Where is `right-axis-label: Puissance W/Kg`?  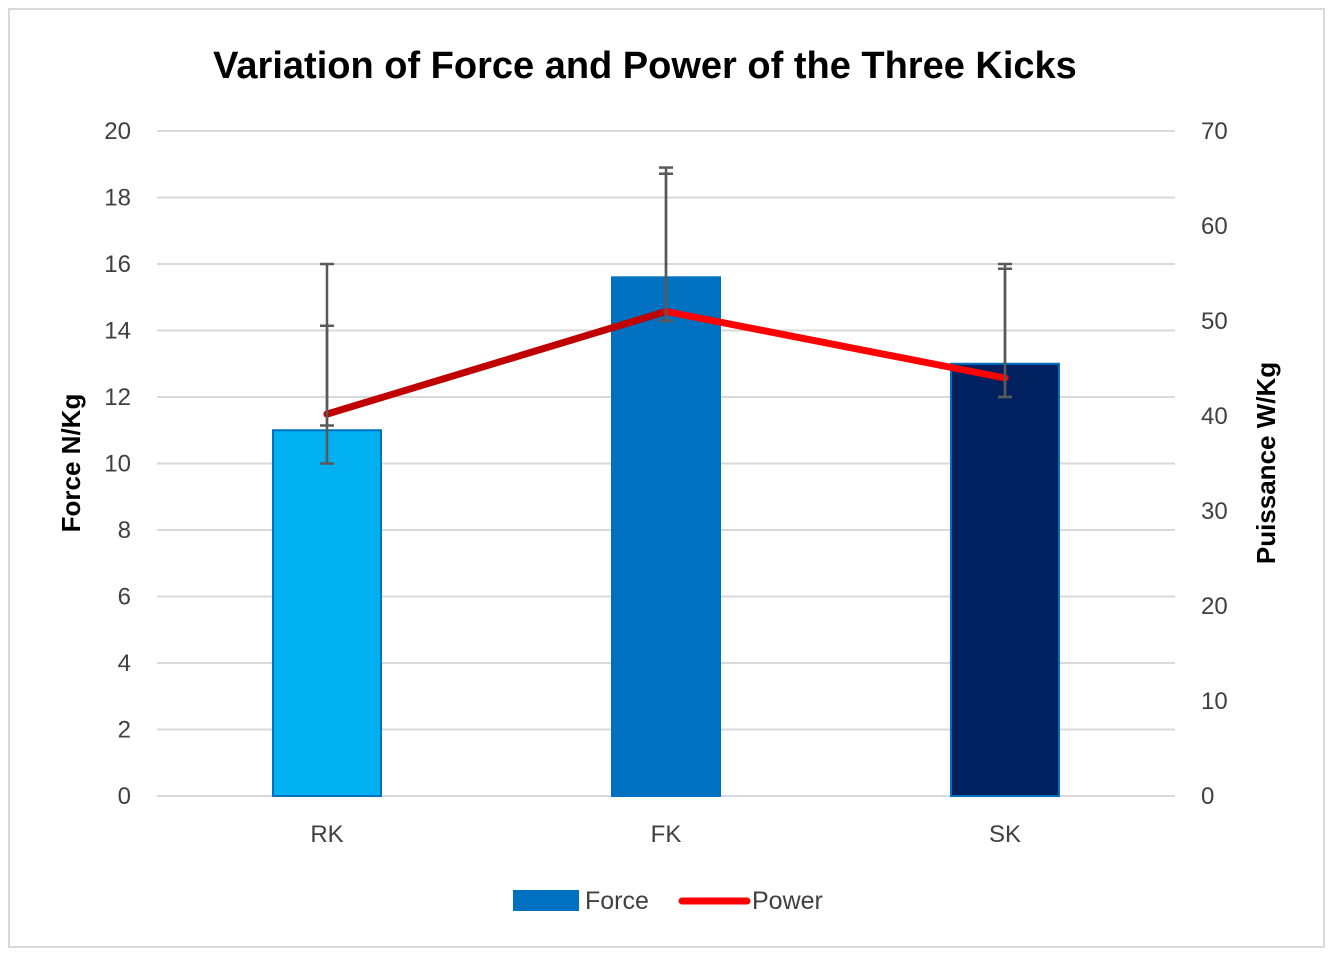
right-axis-label: Puissance W/Kg is located at coordinates (1266, 463).